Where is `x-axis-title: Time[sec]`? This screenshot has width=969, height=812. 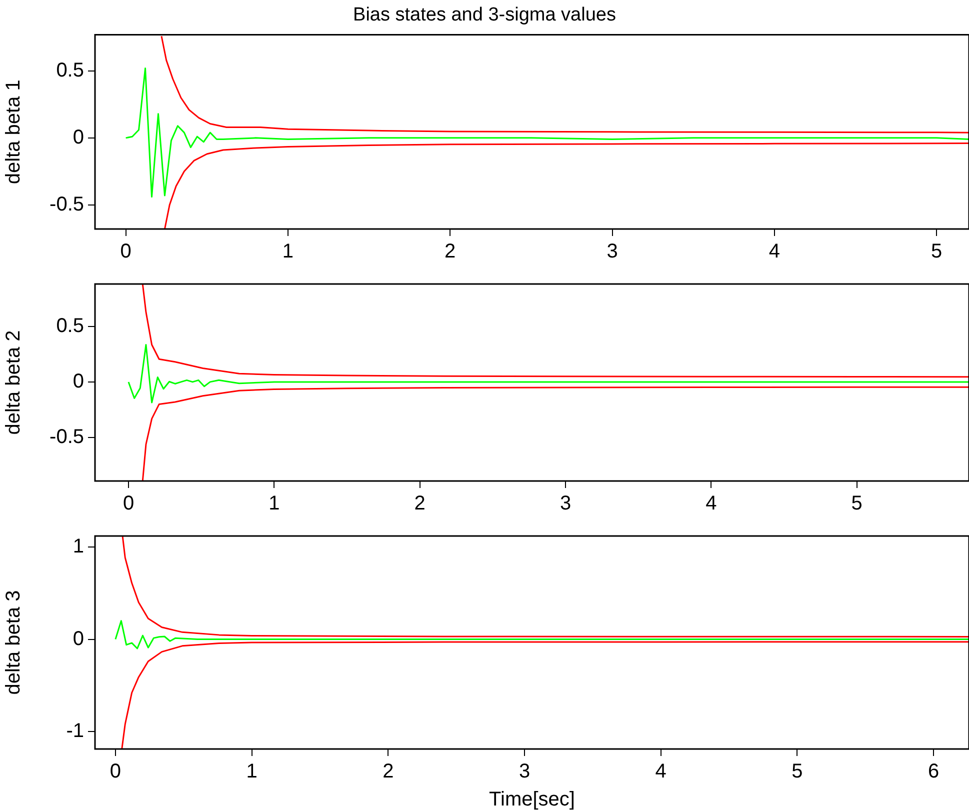 x-axis-title: Time[sec] is located at coordinates (532, 799).